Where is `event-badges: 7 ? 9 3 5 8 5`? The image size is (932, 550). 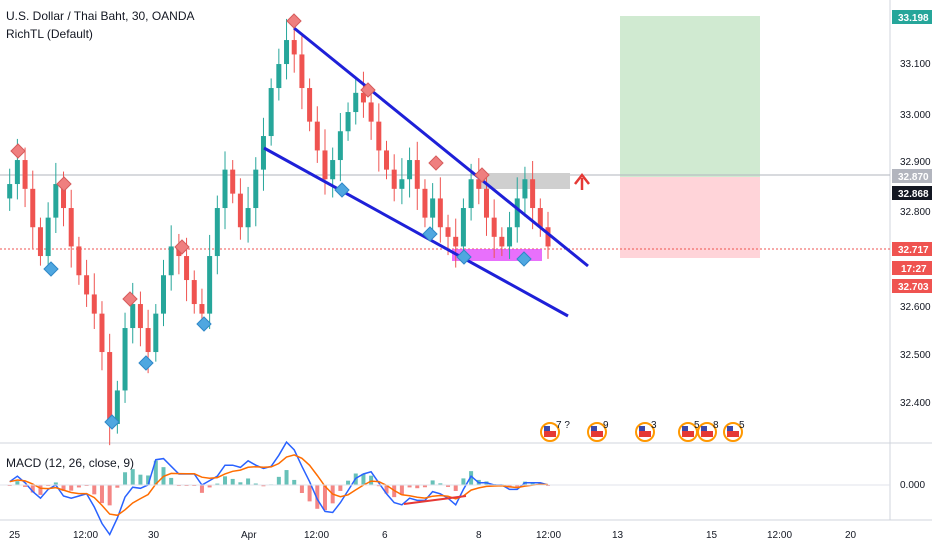
event-badges: 7 ? 9 3 5 8 5 is located at coordinates (642, 431).